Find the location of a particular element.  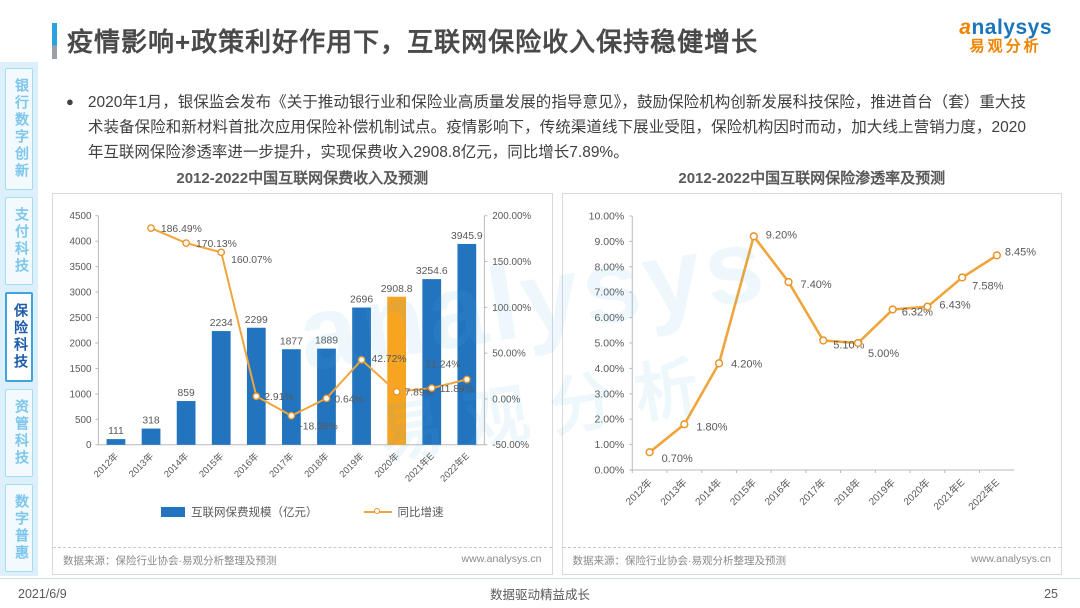

point-label: 7.40% is located at coordinates (815, 285).